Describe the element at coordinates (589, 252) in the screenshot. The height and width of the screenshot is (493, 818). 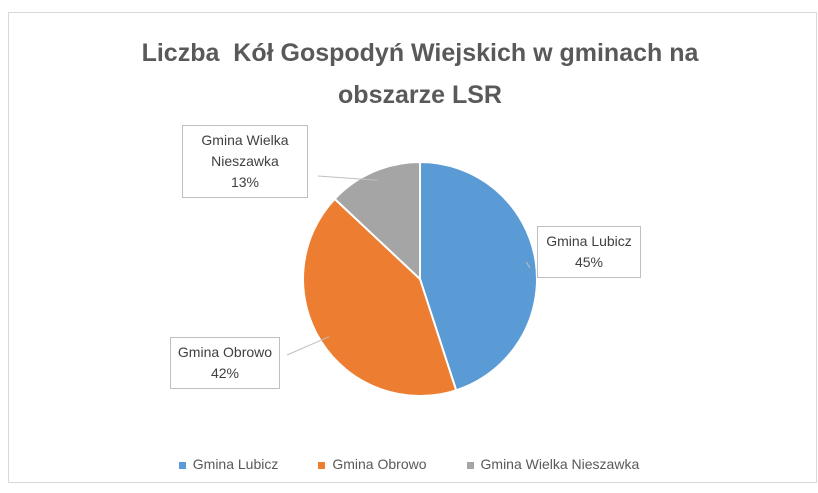
I see `data-label: Gmina Lubicz 45%` at that location.